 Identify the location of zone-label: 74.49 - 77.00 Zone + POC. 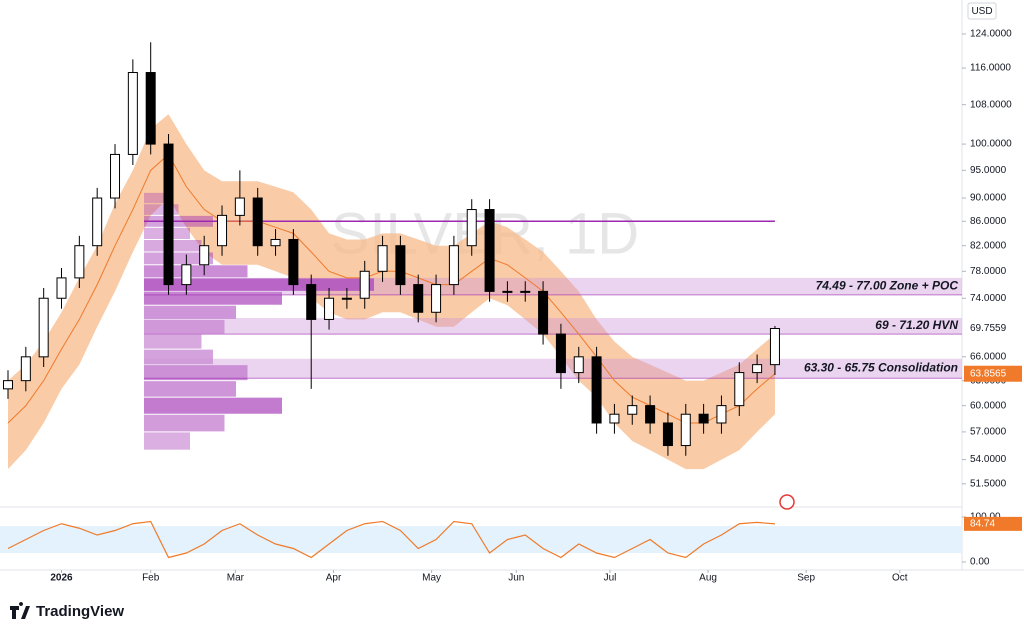
(887, 286).